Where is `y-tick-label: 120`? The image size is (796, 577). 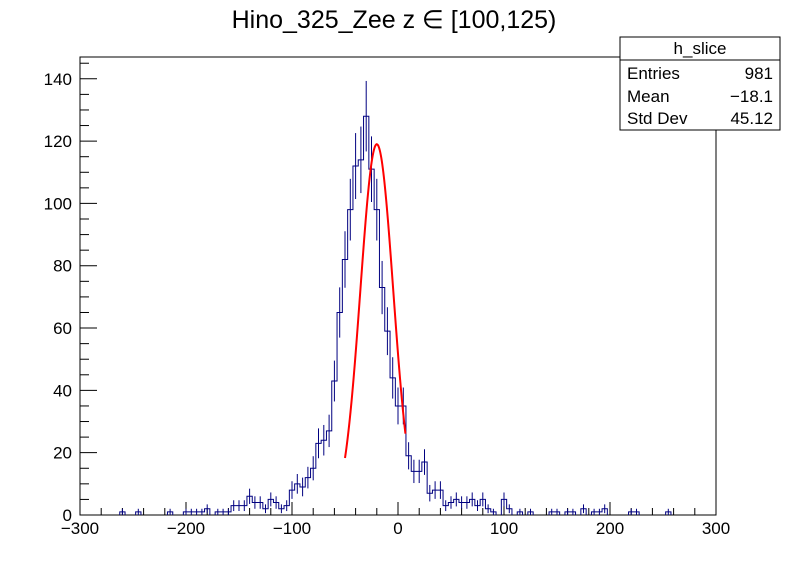 y-tick-label: 120 is located at coordinates (58, 141).